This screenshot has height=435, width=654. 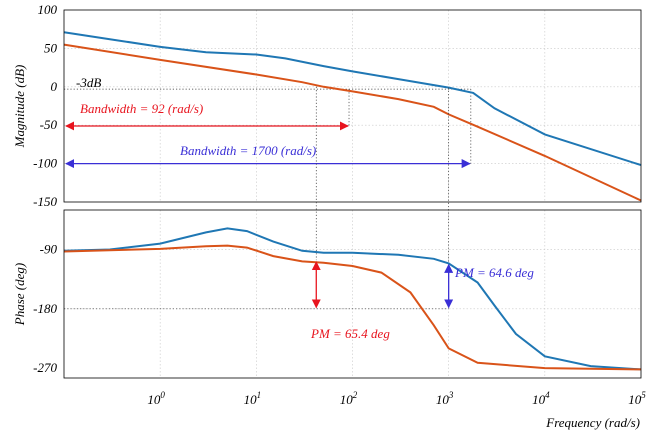 I want to click on frequency-tick-label: 10³, so click(x=445, y=398).